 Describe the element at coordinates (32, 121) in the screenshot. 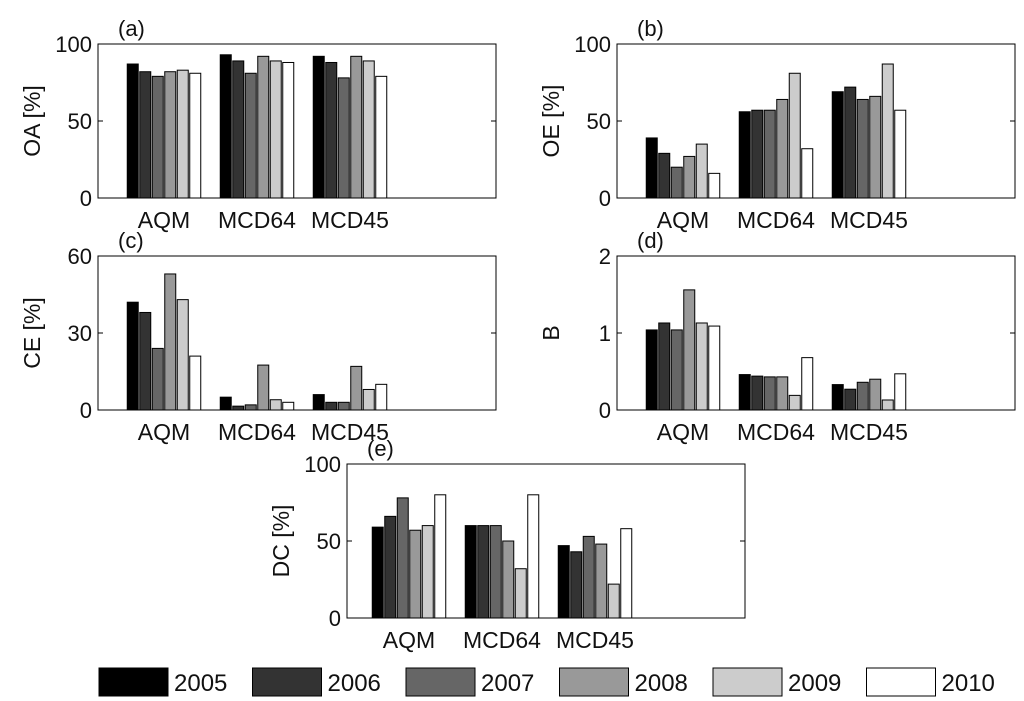

I see `y-axis-label: OA [%]` at that location.